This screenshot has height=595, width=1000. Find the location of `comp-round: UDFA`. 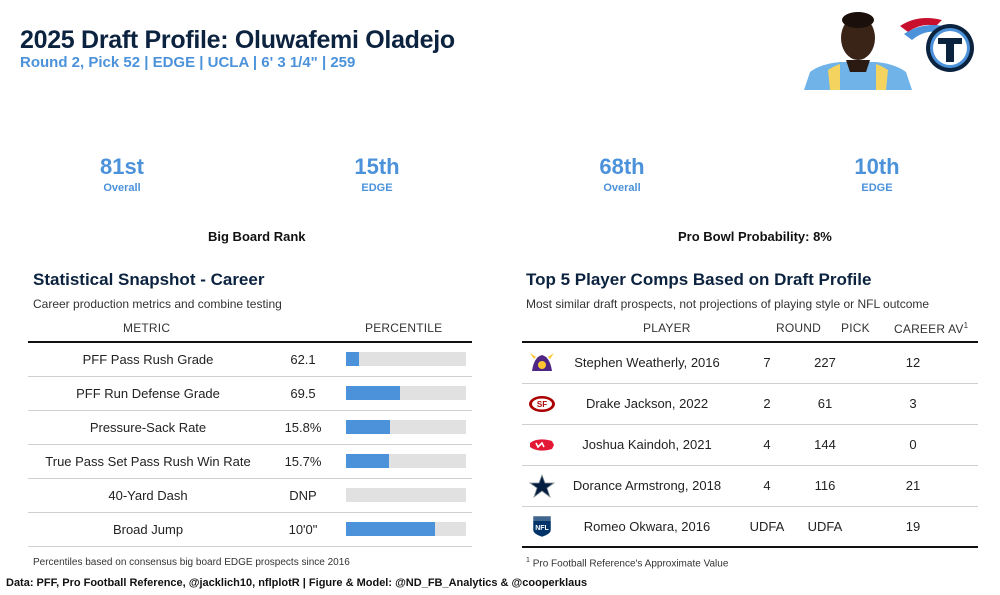

comp-round: UDFA is located at coordinates (767, 527).